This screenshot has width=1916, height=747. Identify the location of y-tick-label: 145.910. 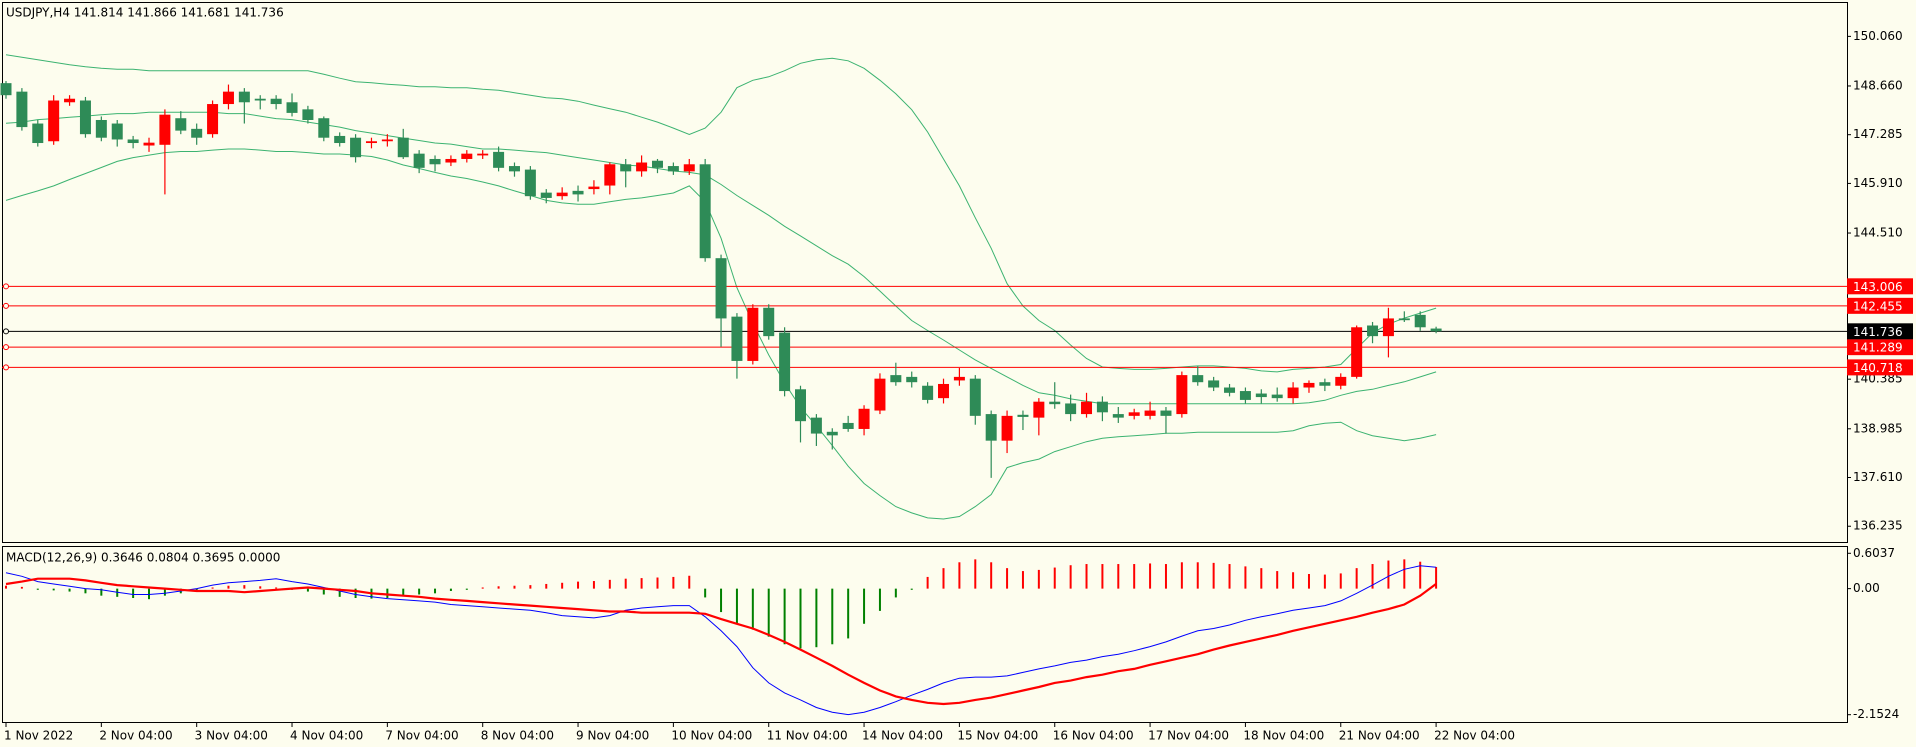
(1878, 183).